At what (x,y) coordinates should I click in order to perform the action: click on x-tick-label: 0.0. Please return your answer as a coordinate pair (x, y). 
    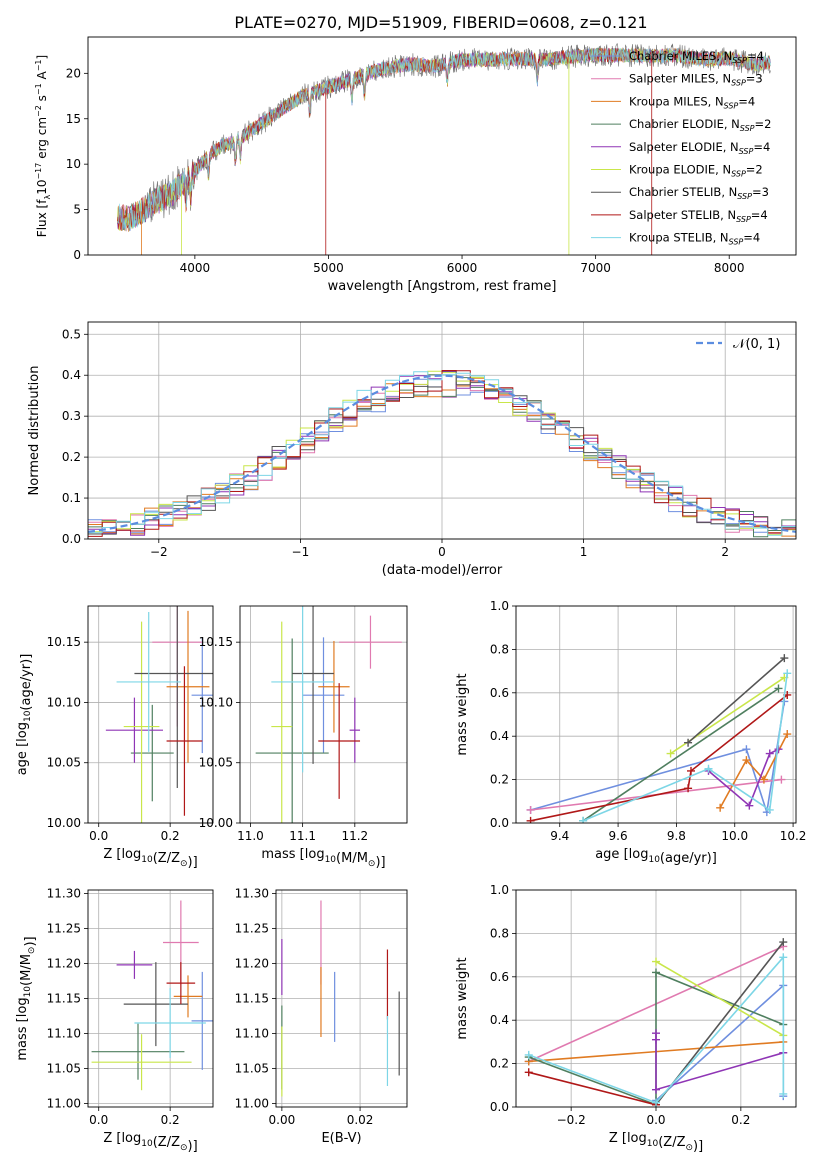
    Looking at the image, I should click on (98, 836).